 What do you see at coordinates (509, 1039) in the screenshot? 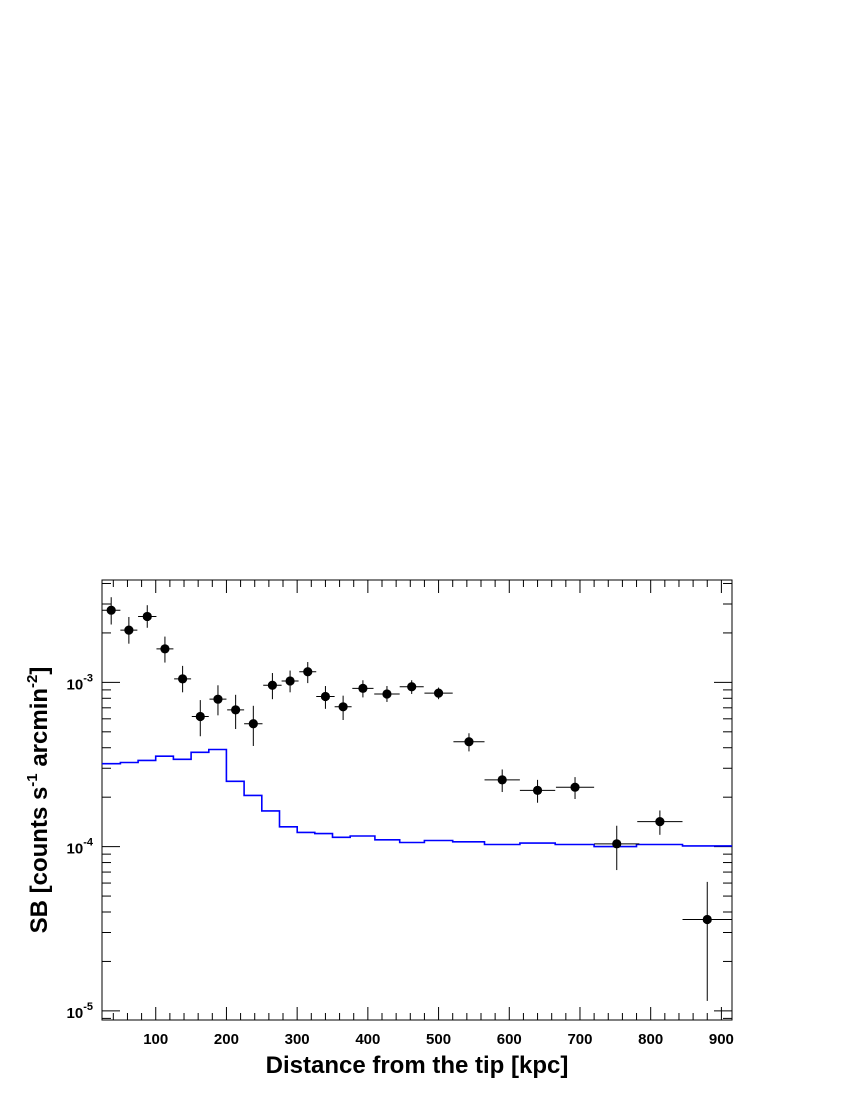
I see `x-tick-label: 600` at bounding box center [509, 1039].